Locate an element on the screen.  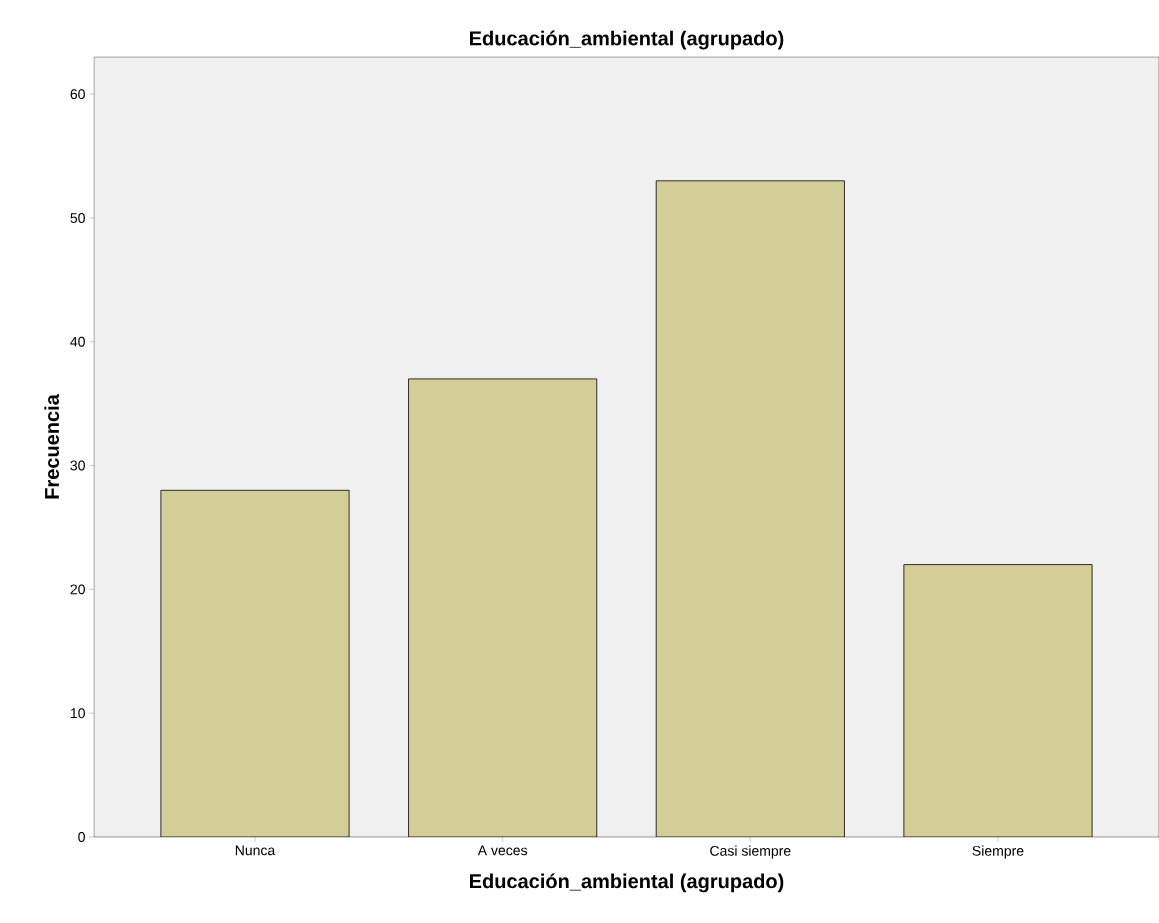
y-tick-label: 60 is located at coordinates (77, 94).